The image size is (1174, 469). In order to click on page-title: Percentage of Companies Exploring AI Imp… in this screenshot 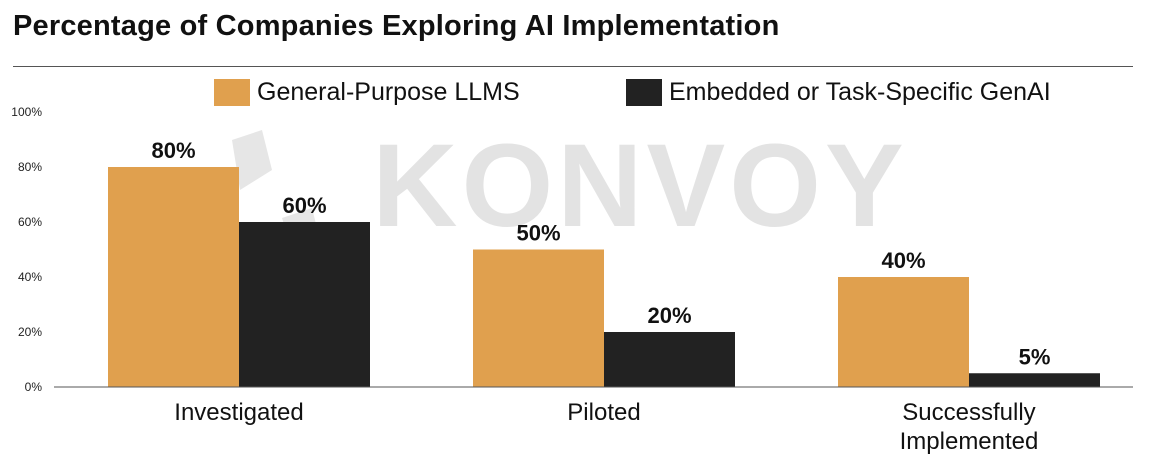, I will do `click(396, 26)`.